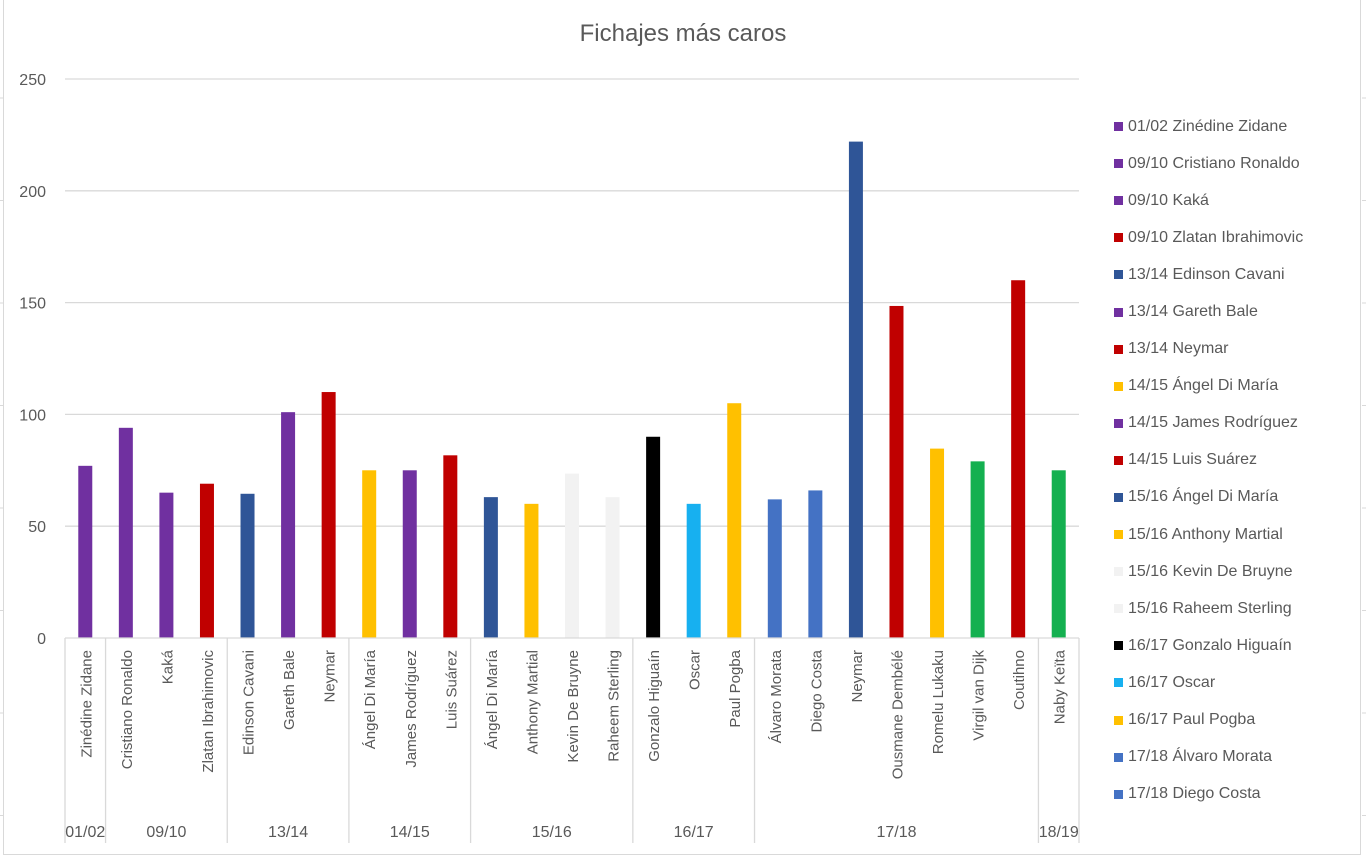 The height and width of the screenshot is (858, 1366). Describe the element at coordinates (32, 192) in the screenshot. I see `y-tick-label: 200` at that location.